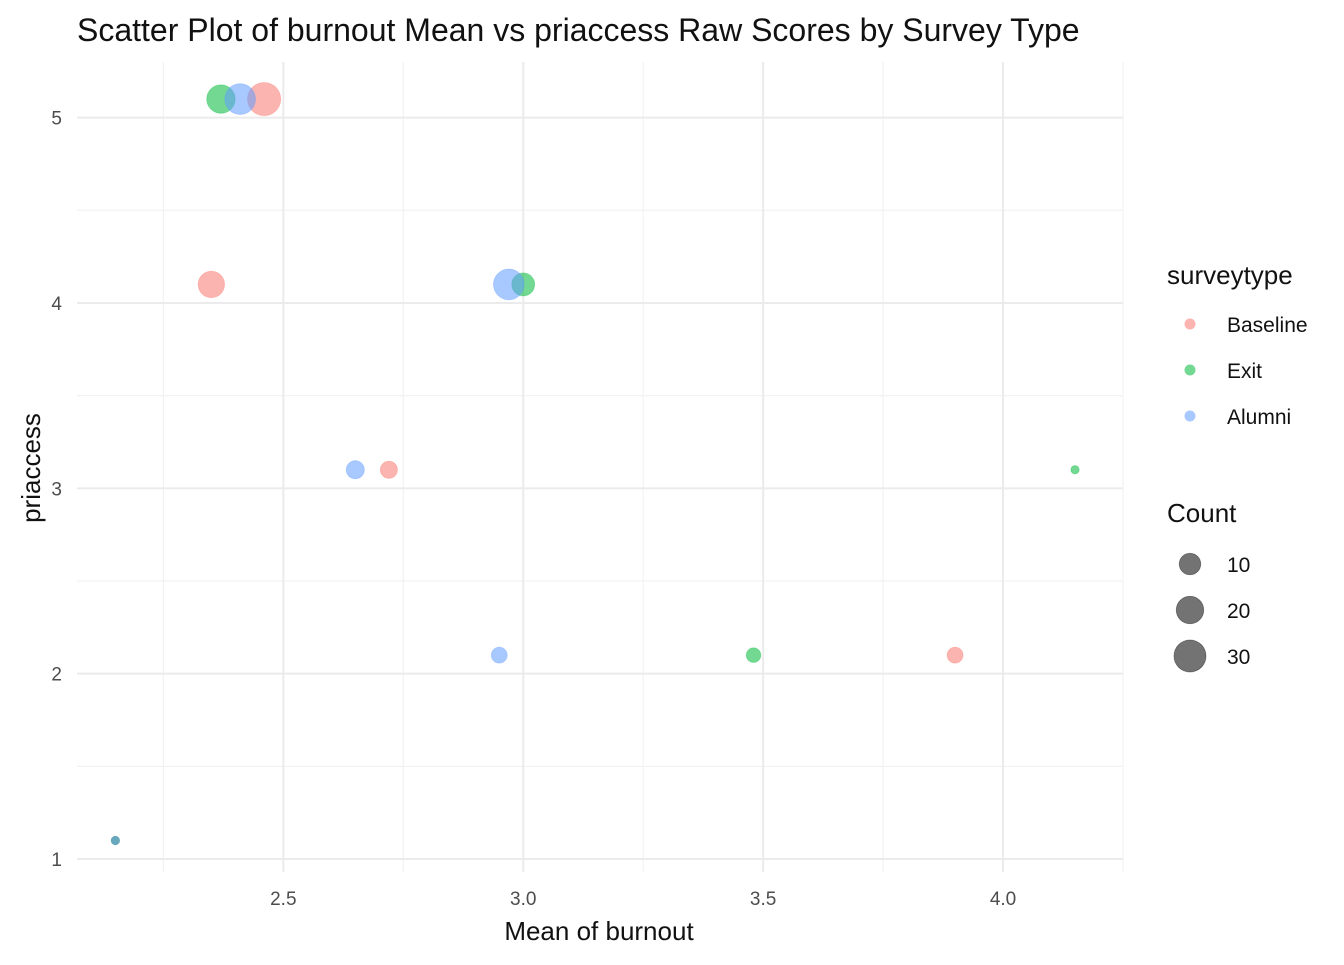 The width and height of the screenshot is (1344, 965). Describe the element at coordinates (763, 899) in the screenshot. I see `x-tick-label: 3.5` at that location.